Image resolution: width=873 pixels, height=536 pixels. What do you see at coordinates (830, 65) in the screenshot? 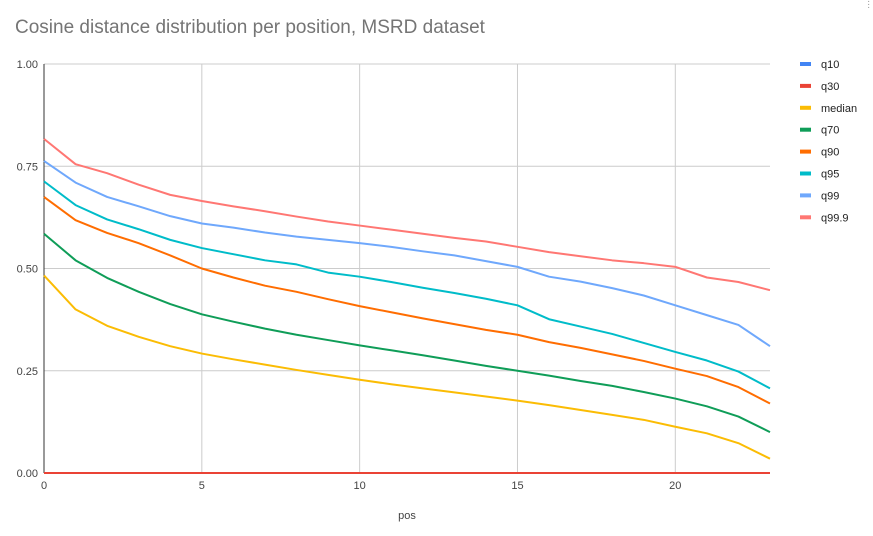
I see `legend-label-q10: q10` at bounding box center [830, 65].